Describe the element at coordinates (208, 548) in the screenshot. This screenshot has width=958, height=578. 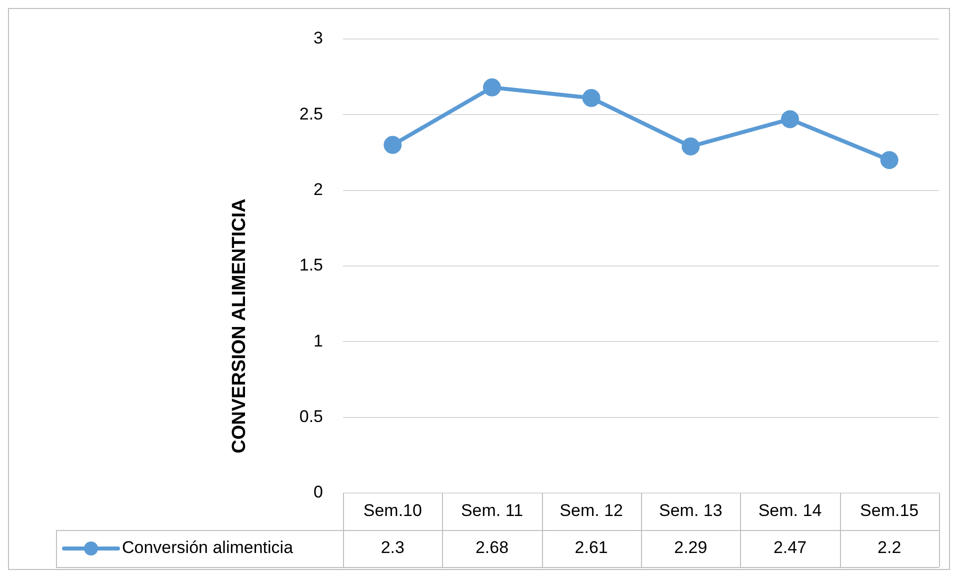
I see `legend-label: Conversión alimenticia` at that location.